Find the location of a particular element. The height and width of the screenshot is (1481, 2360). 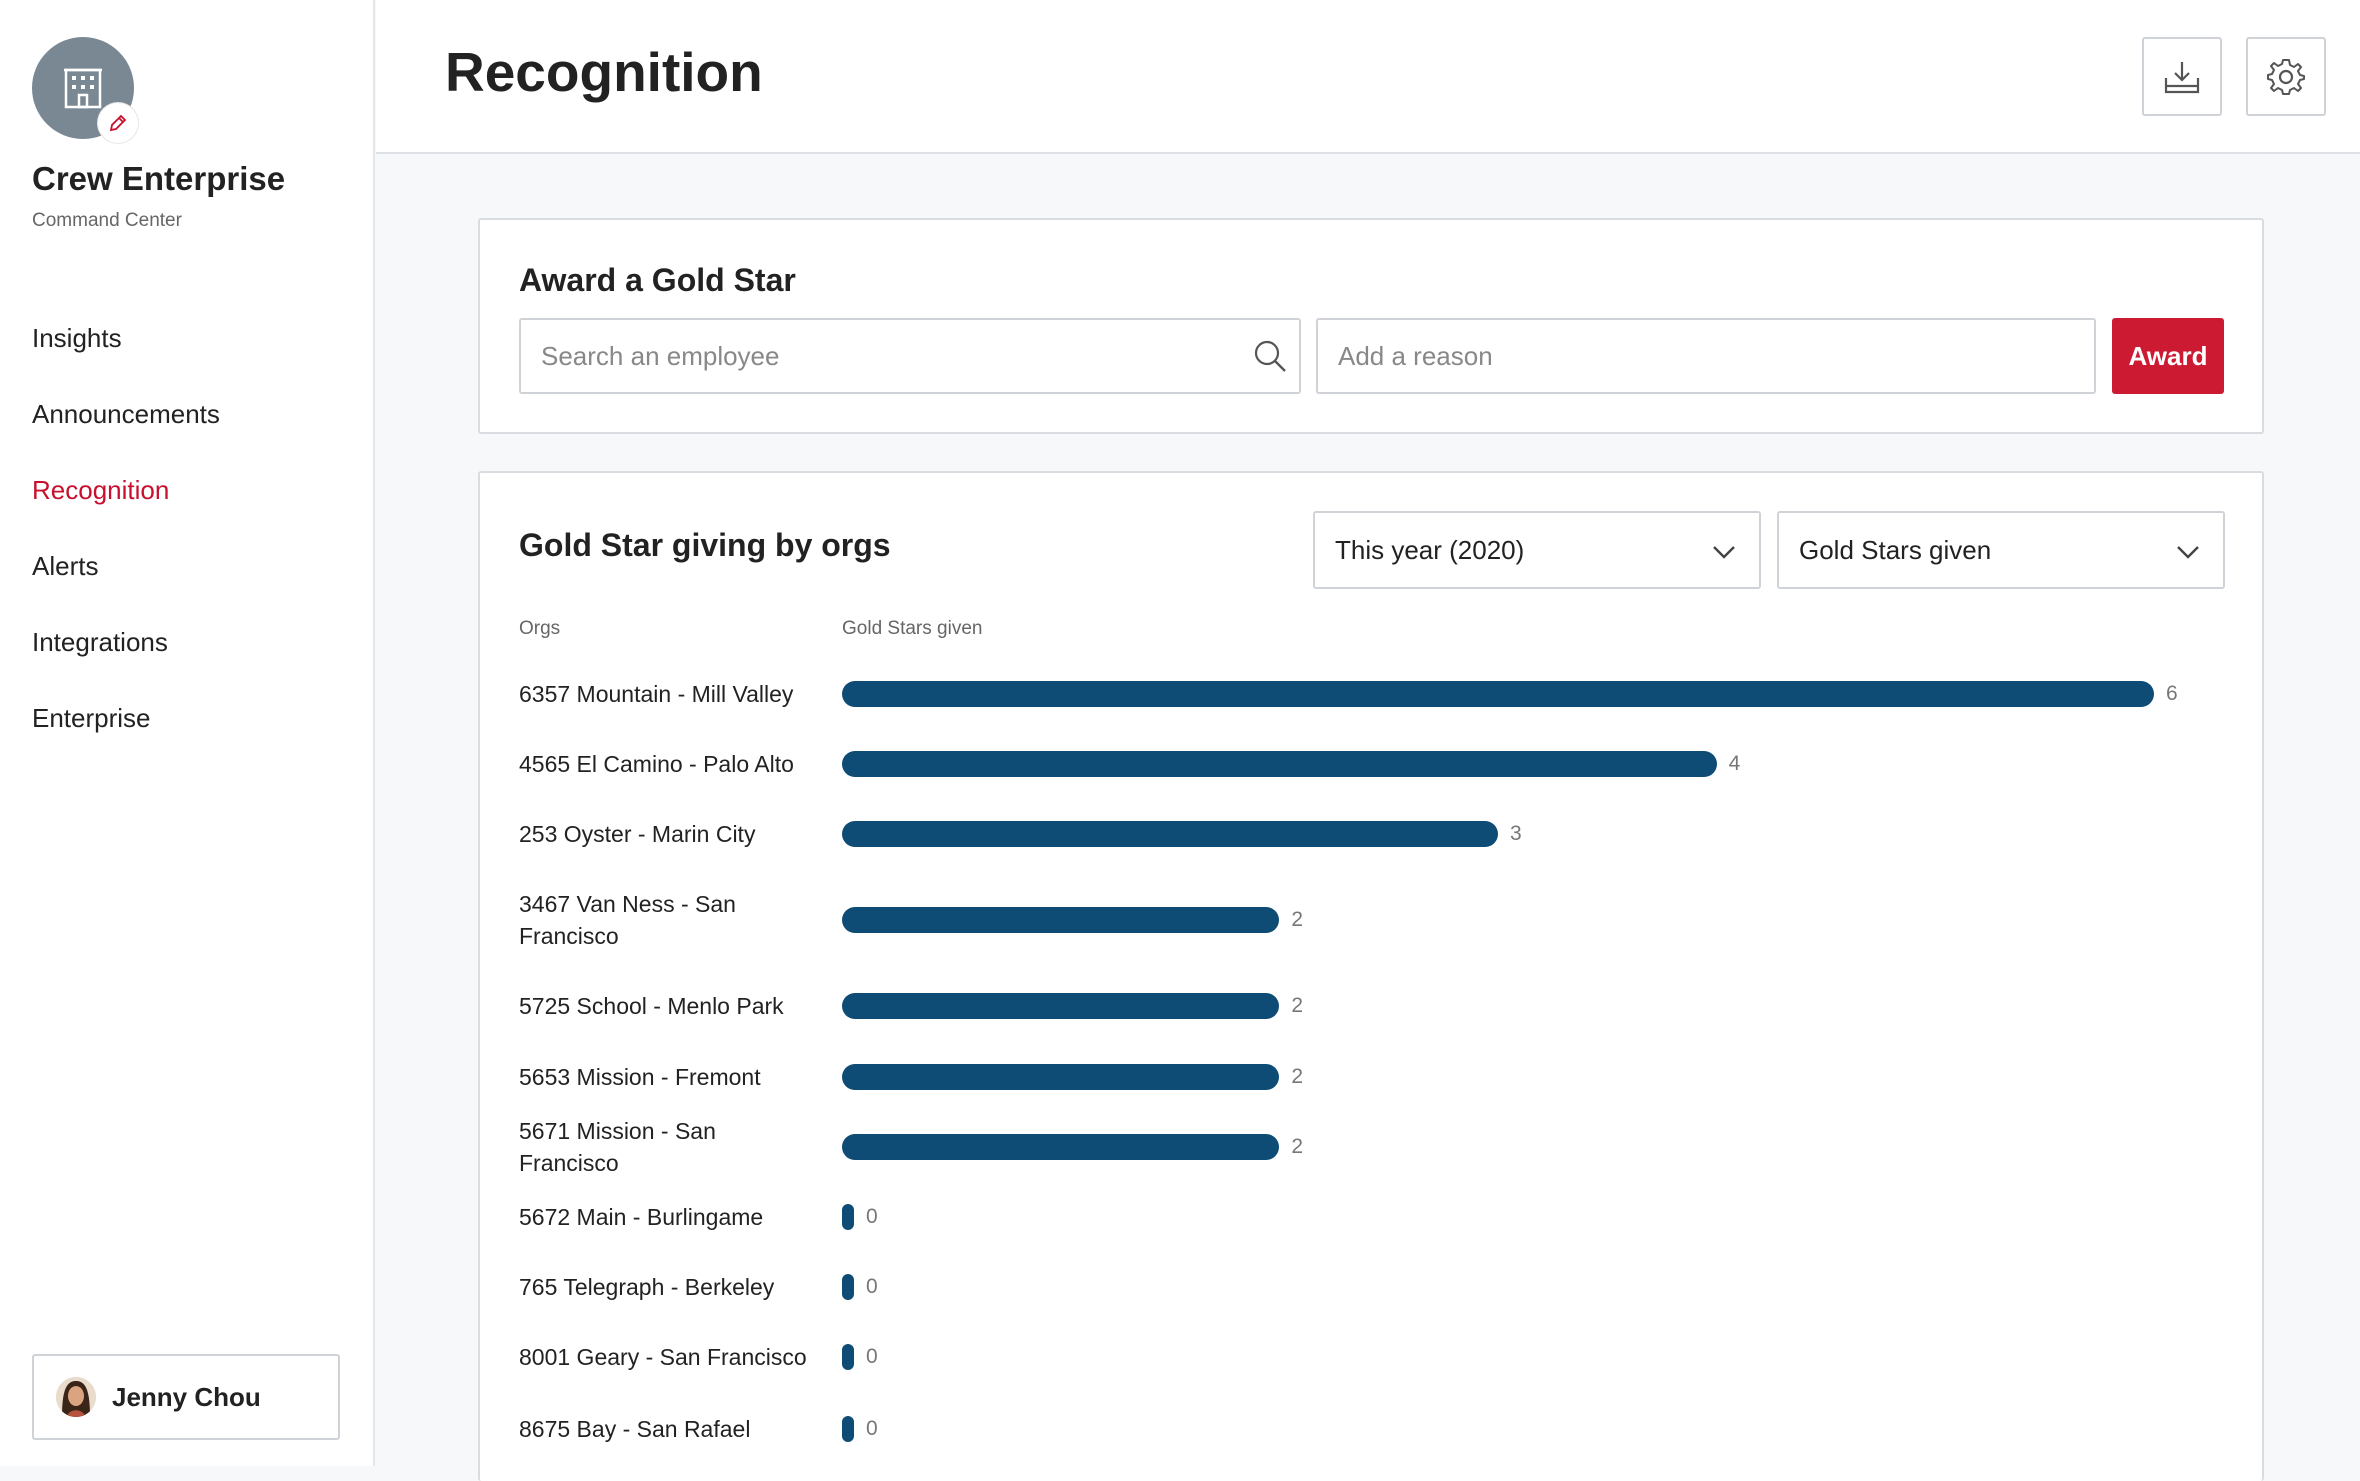

period-select-value: This year (2020) is located at coordinates (1430, 549).